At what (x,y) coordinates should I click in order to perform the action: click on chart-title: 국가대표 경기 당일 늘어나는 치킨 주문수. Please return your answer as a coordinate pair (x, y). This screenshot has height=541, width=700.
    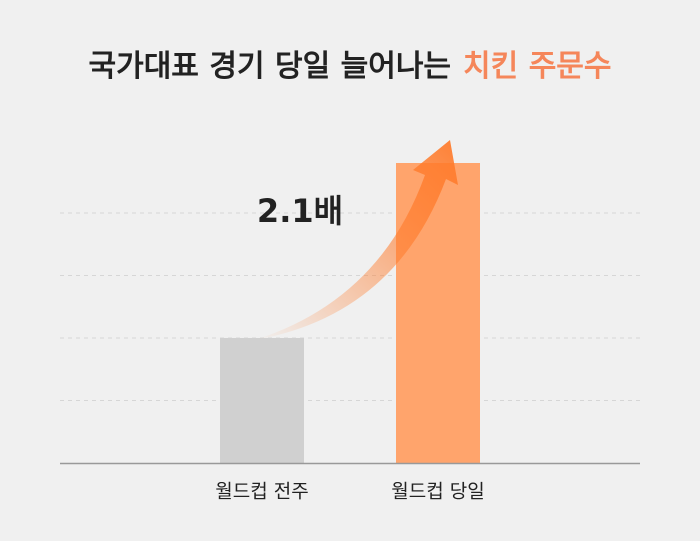
    Looking at the image, I should click on (350, 66).